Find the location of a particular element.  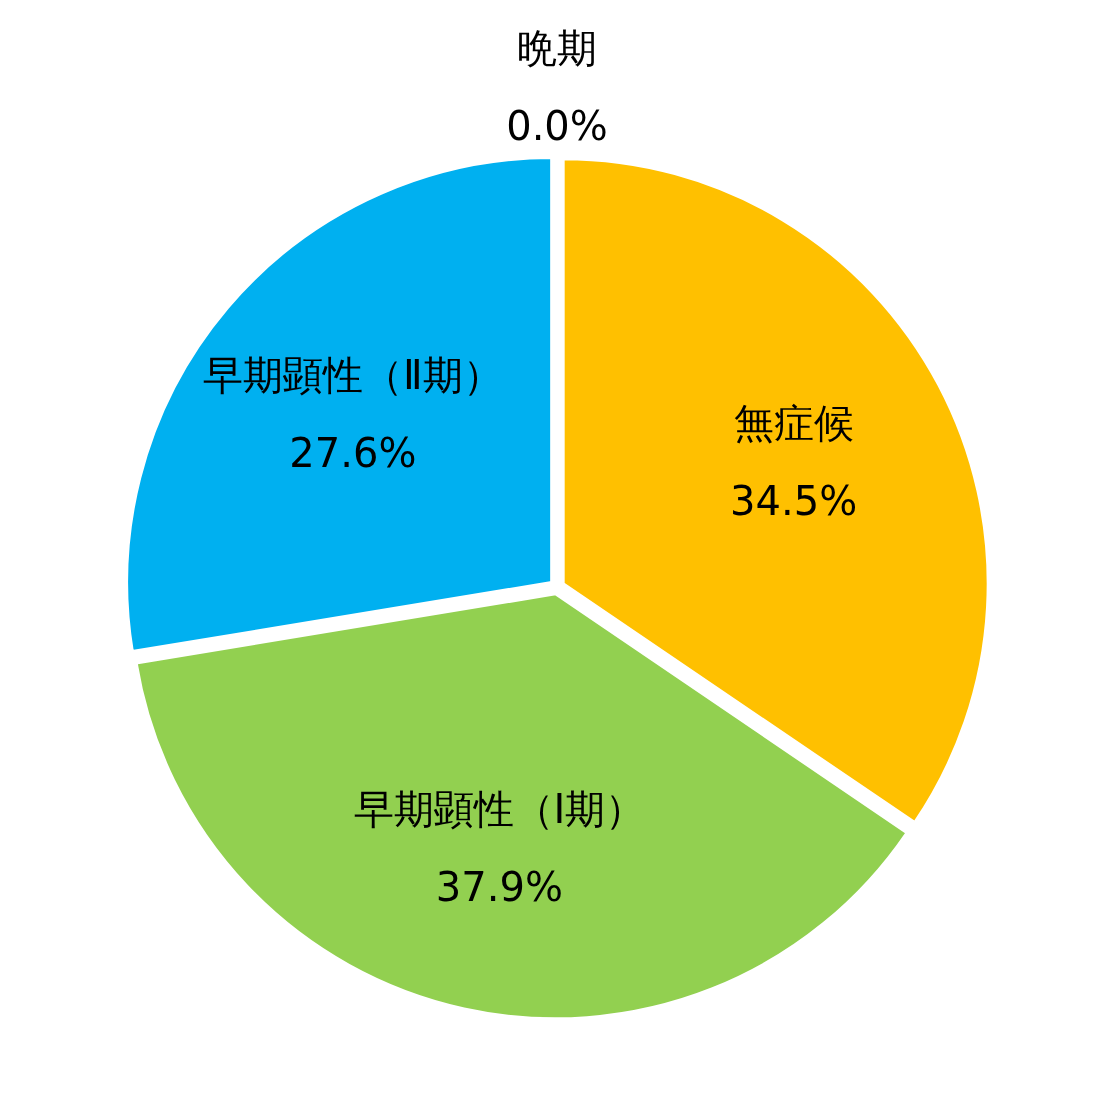

data-label: 27.6% is located at coordinates (353, 452).